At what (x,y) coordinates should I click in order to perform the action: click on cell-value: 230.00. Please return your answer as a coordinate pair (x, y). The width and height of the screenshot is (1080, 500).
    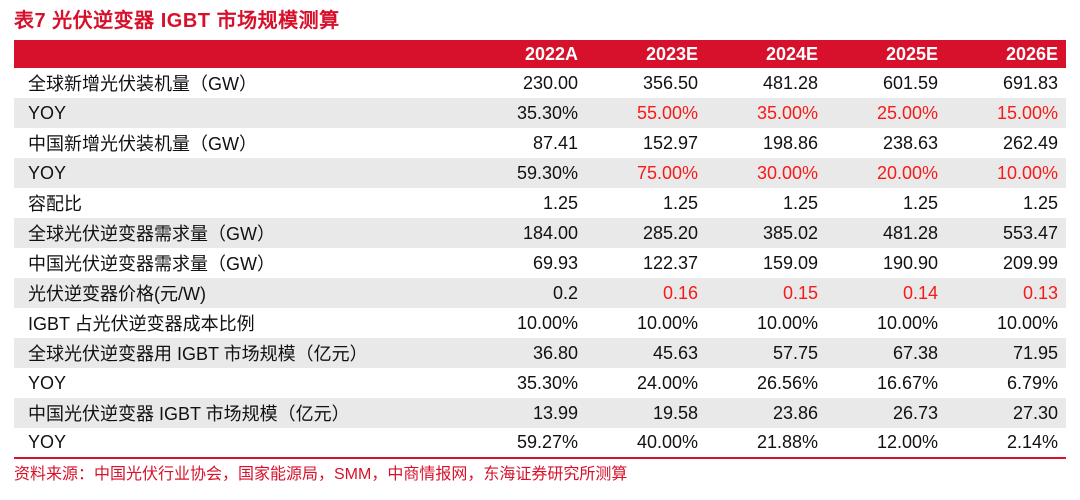
    Looking at the image, I should click on (550, 82).